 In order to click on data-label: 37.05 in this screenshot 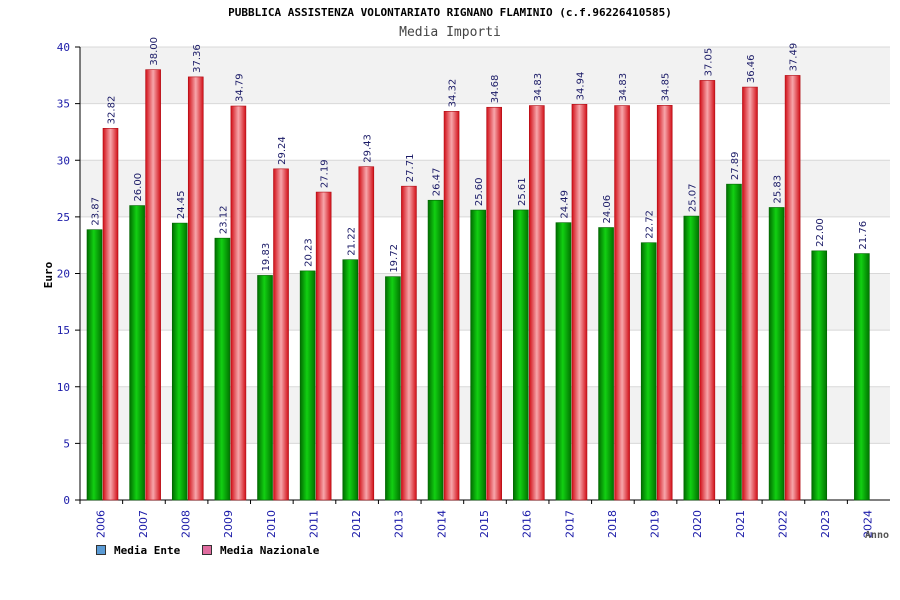, I will do `click(708, 62)`.